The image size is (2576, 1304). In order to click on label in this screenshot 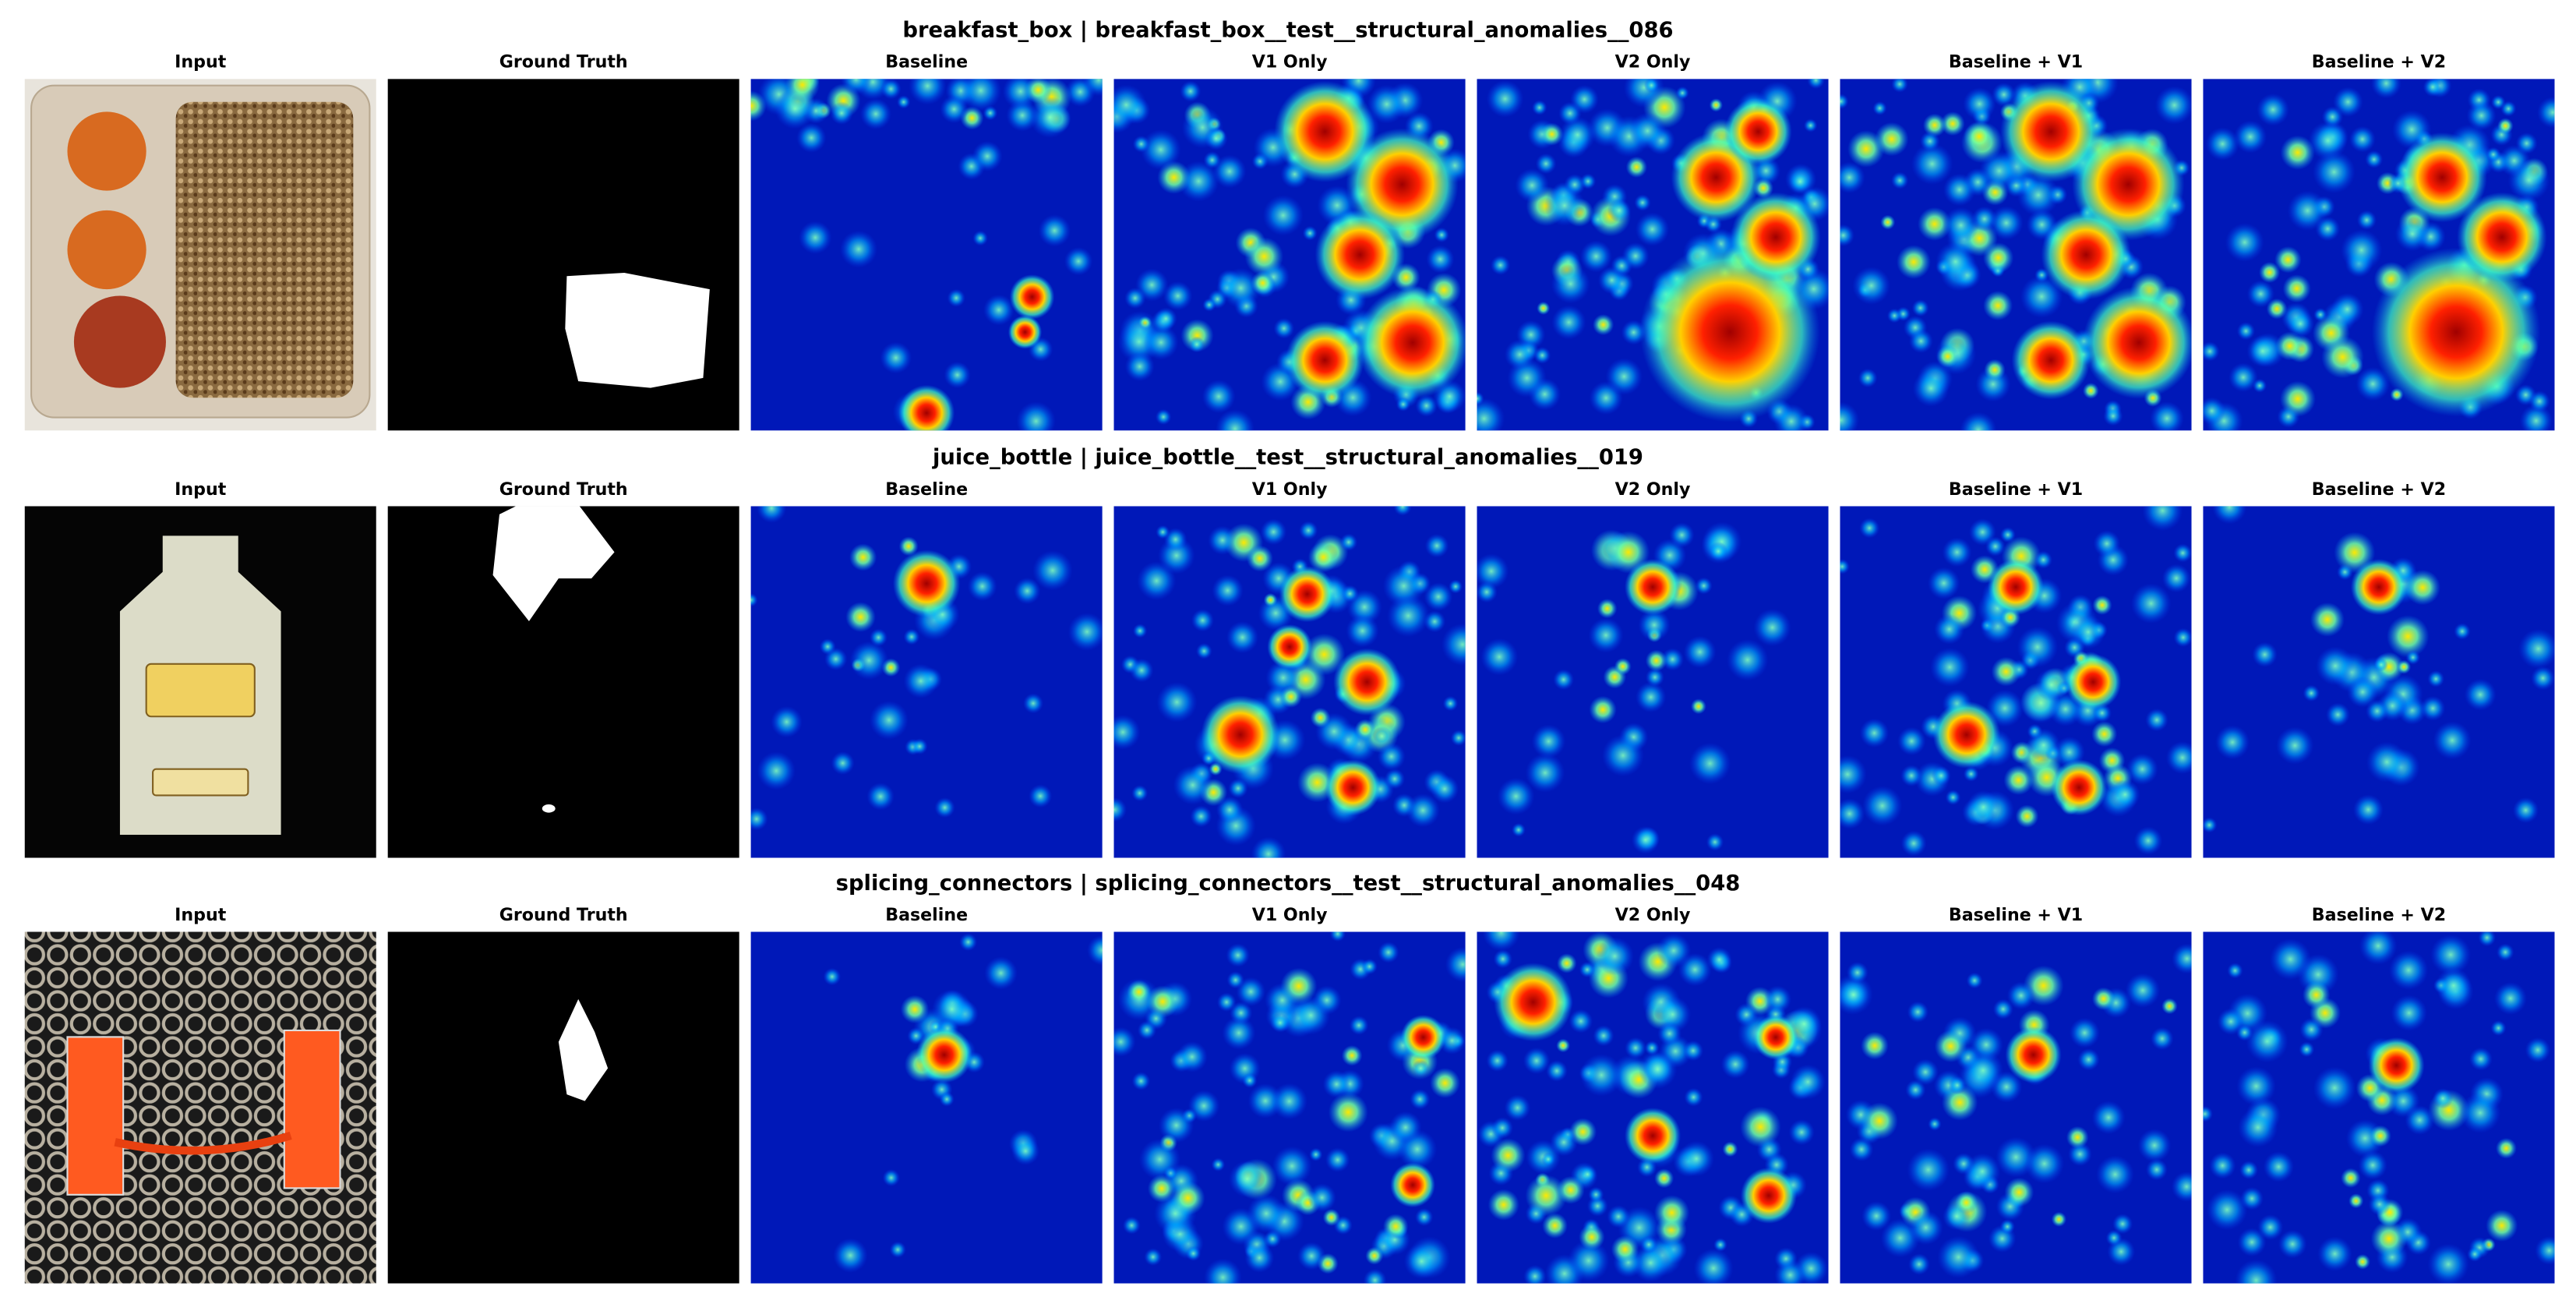, I will do `click(200, 783)`.